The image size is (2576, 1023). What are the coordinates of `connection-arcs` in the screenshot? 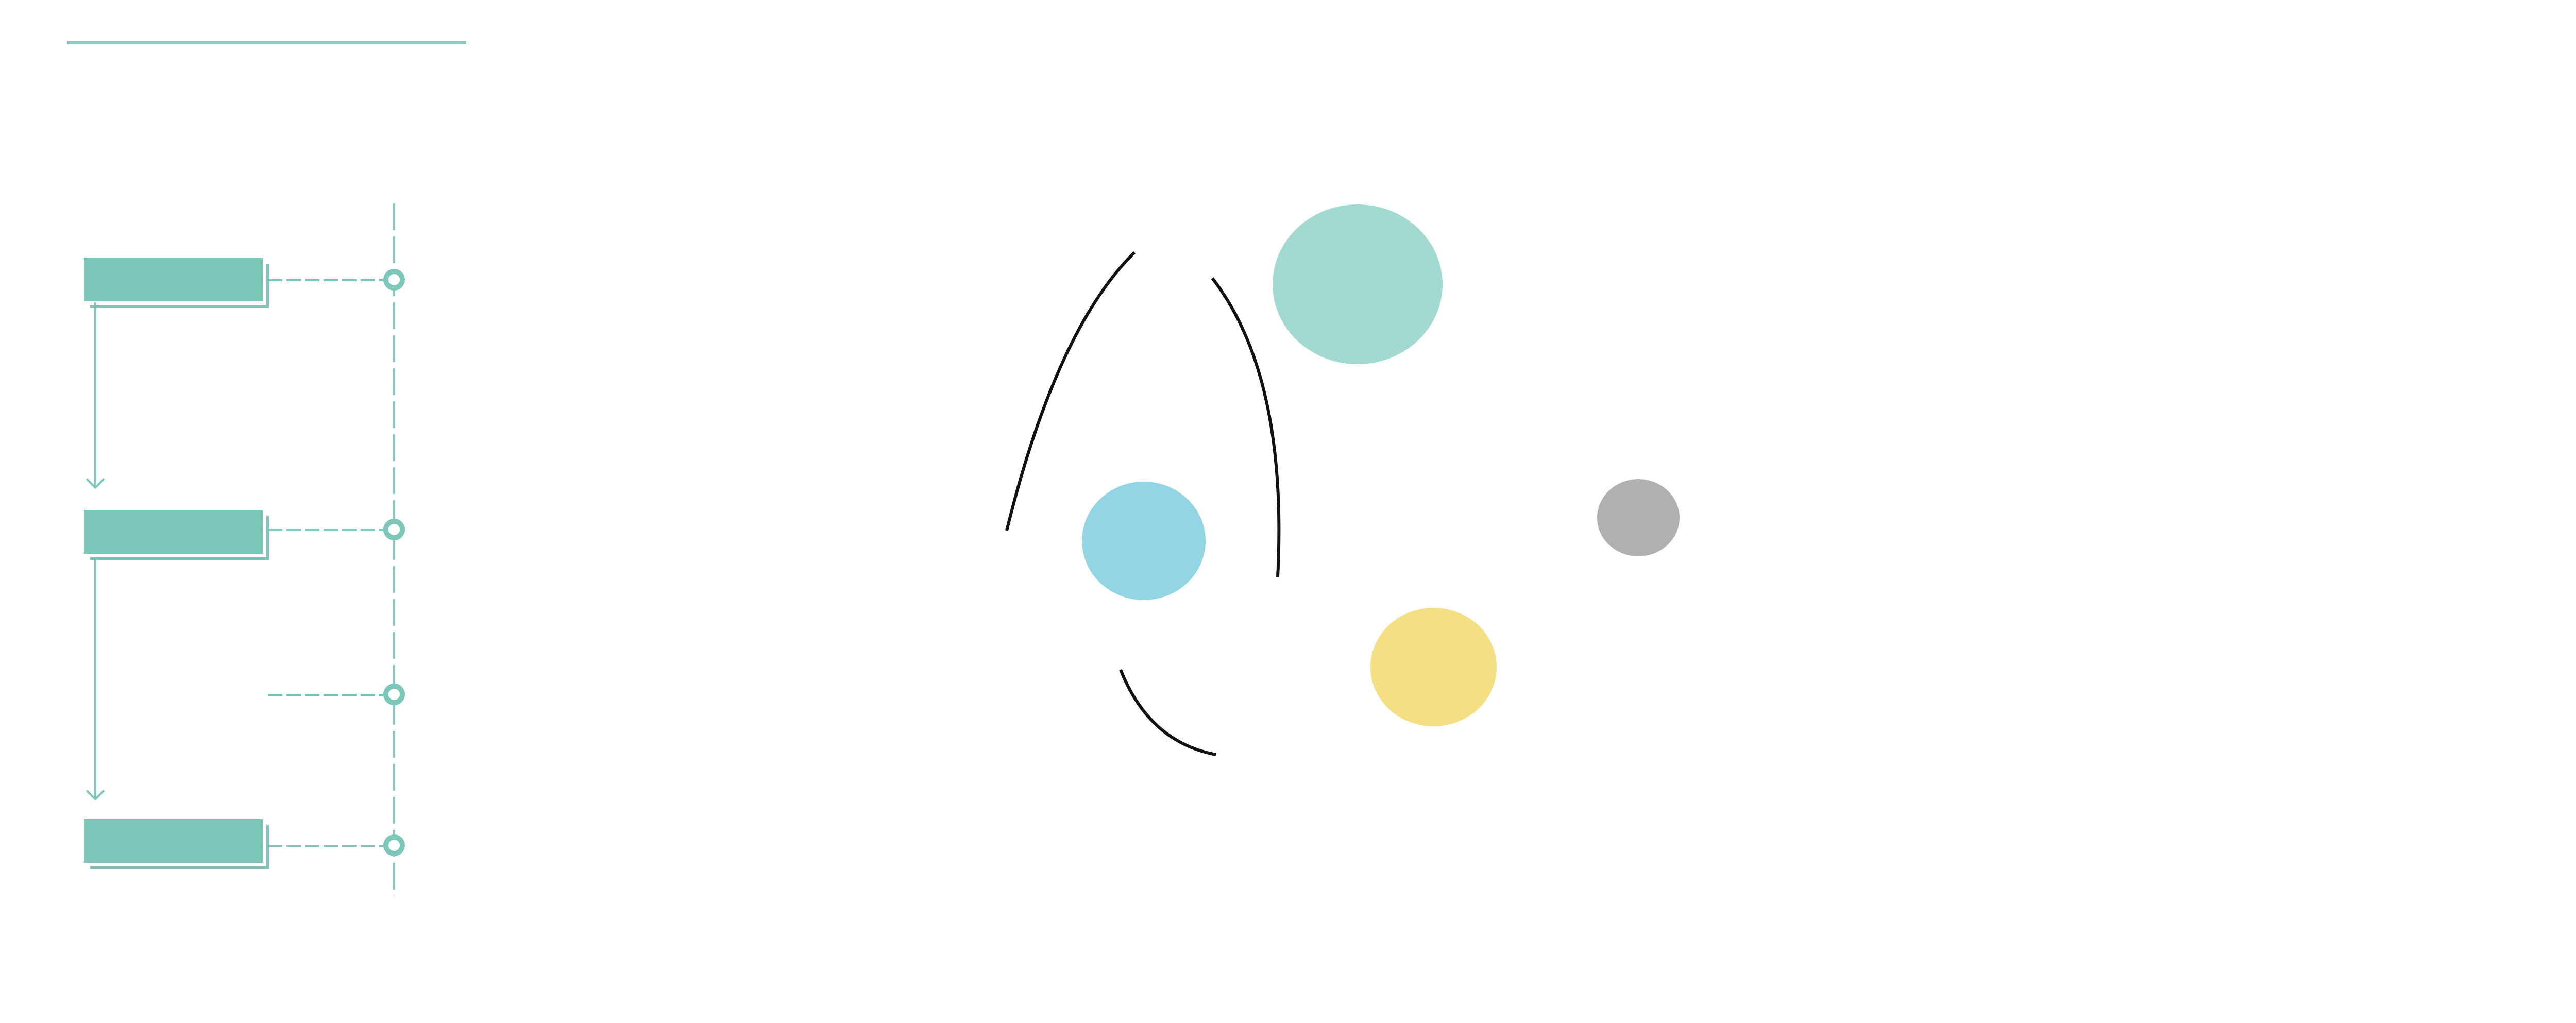 It's located at (1143, 503).